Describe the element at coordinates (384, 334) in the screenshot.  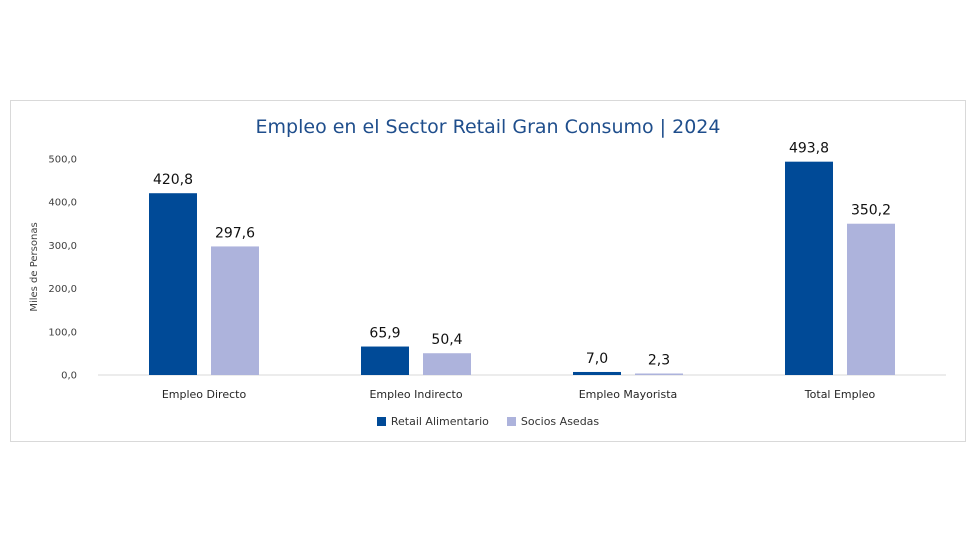
I see `data-label: 65,9` at that location.